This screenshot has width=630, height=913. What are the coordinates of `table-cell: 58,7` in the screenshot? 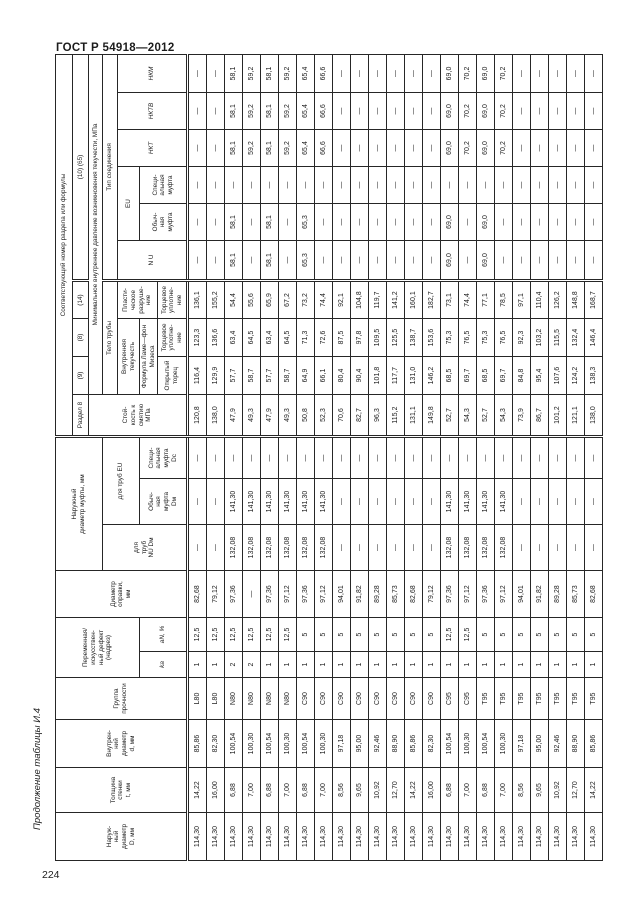 It's located at (251, 375).